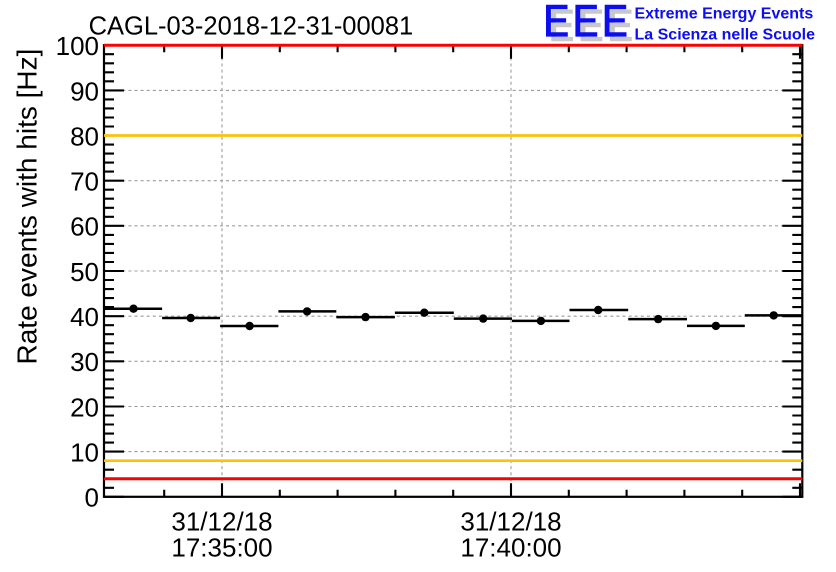 The width and height of the screenshot is (836, 572). What do you see at coordinates (84, 317) in the screenshot?
I see `svg-text: 40` at bounding box center [84, 317].